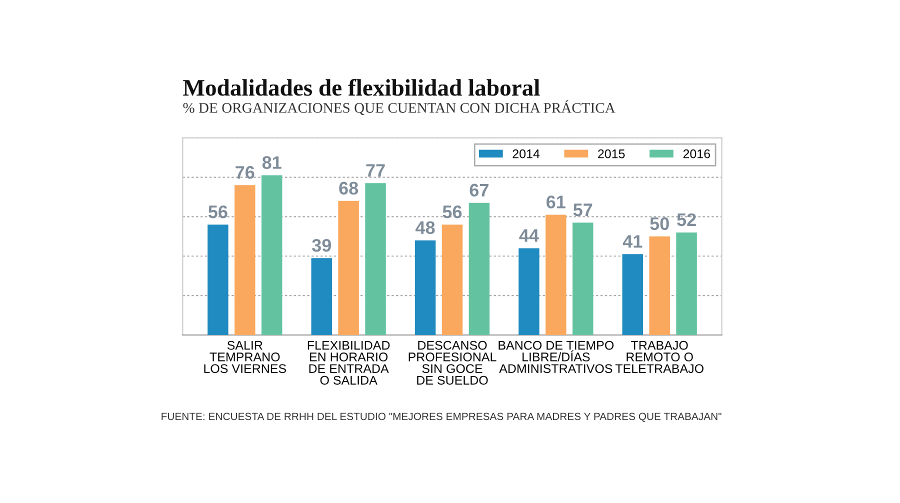  Describe the element at coordinates (349, 363) in the screenshot. I see `x-tick-label: FLEXIBILIDAD EN HORARIO DE ENTRADA O SALIDA` at that location.